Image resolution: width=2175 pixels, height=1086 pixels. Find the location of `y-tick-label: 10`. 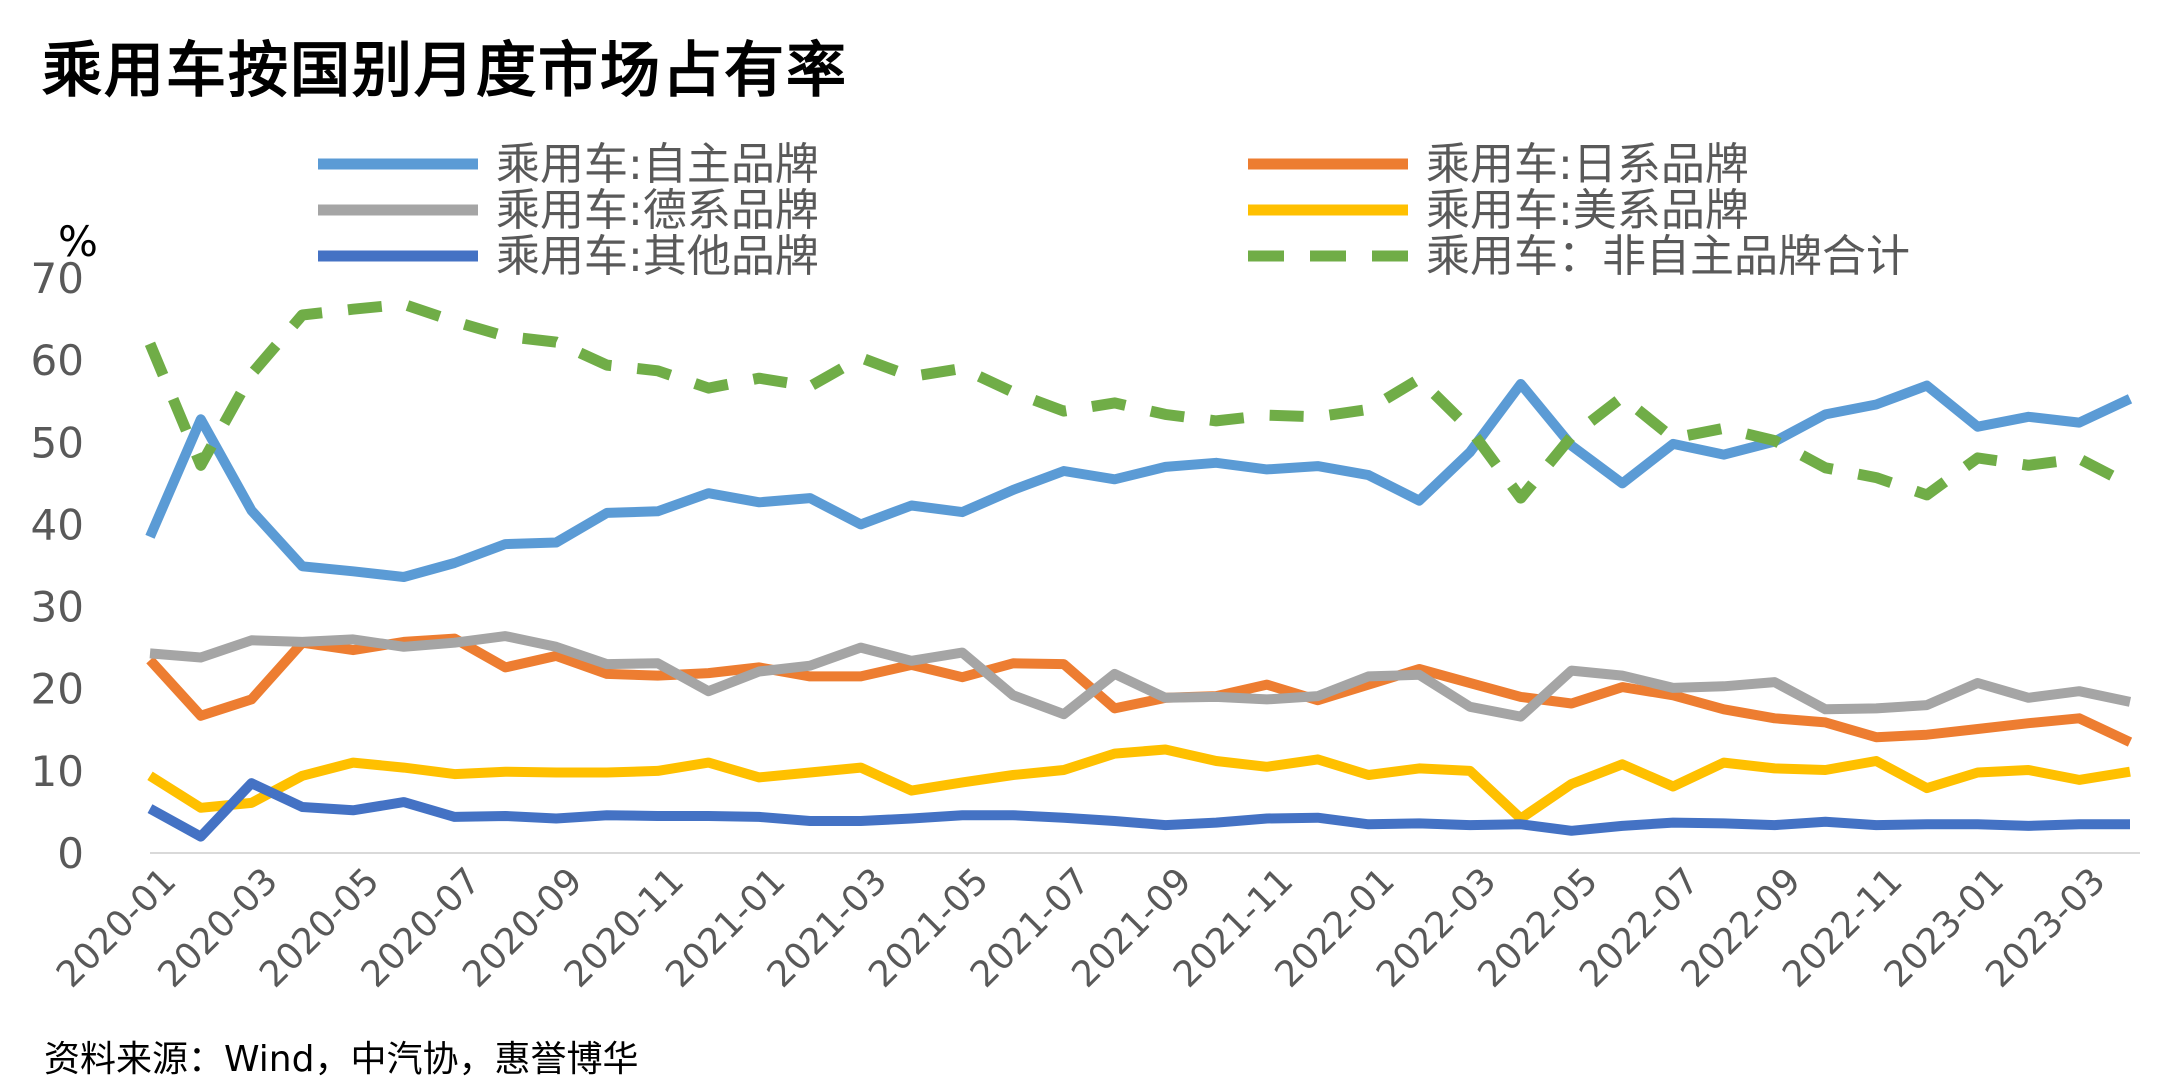

y-tick-label: 10 is located at coordinates (57, 771).